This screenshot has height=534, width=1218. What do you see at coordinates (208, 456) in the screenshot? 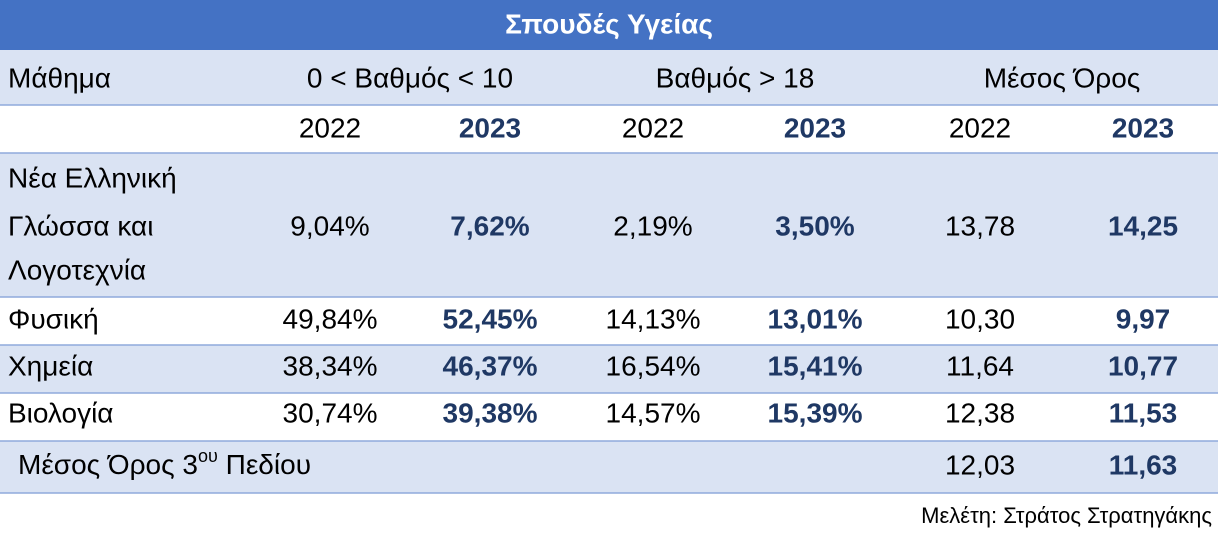
I see `label-sup: ου` at bounding box center [208, 456].